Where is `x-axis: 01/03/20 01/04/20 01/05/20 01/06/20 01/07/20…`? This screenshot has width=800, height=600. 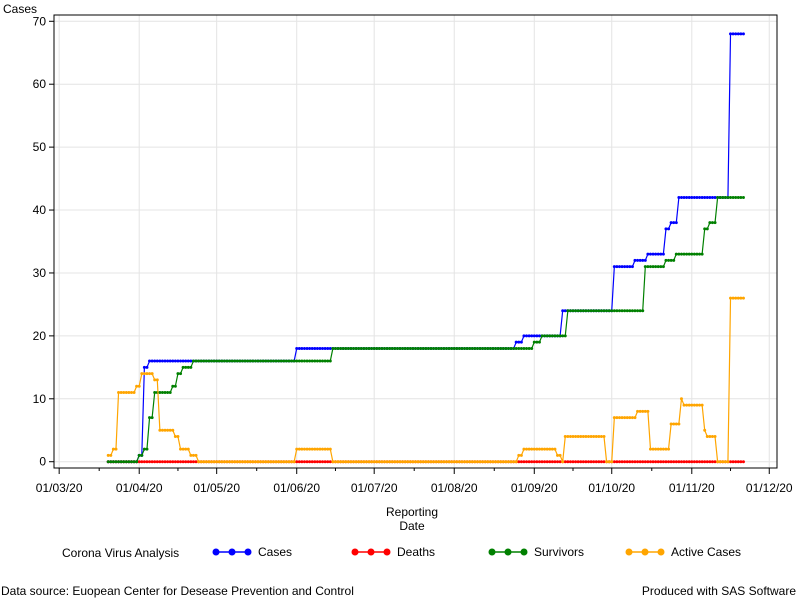 x-axis: 01/03/20 01/04/20 01/05/20 01/06/20 01/07/20… is located at coordinates (414, 481).